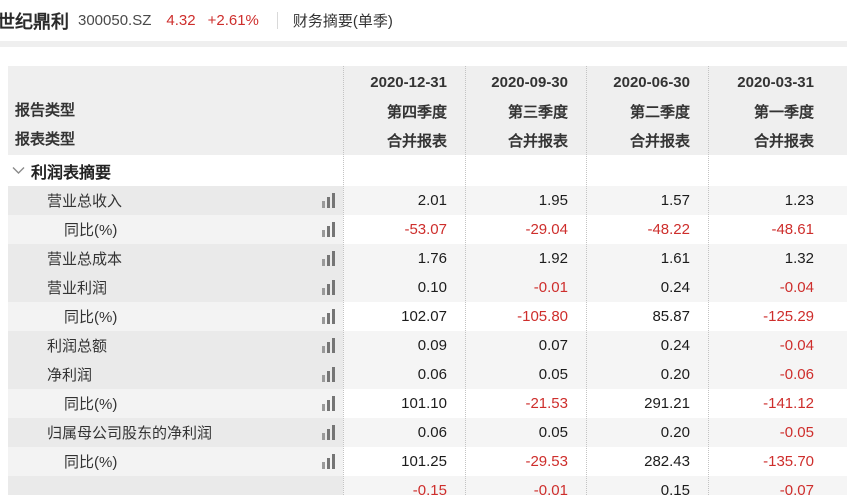 The image size is (847, 495). Describe the element at coordinates (777, 403) in the screenshot. I see `value-cell: -141.12` at that location.